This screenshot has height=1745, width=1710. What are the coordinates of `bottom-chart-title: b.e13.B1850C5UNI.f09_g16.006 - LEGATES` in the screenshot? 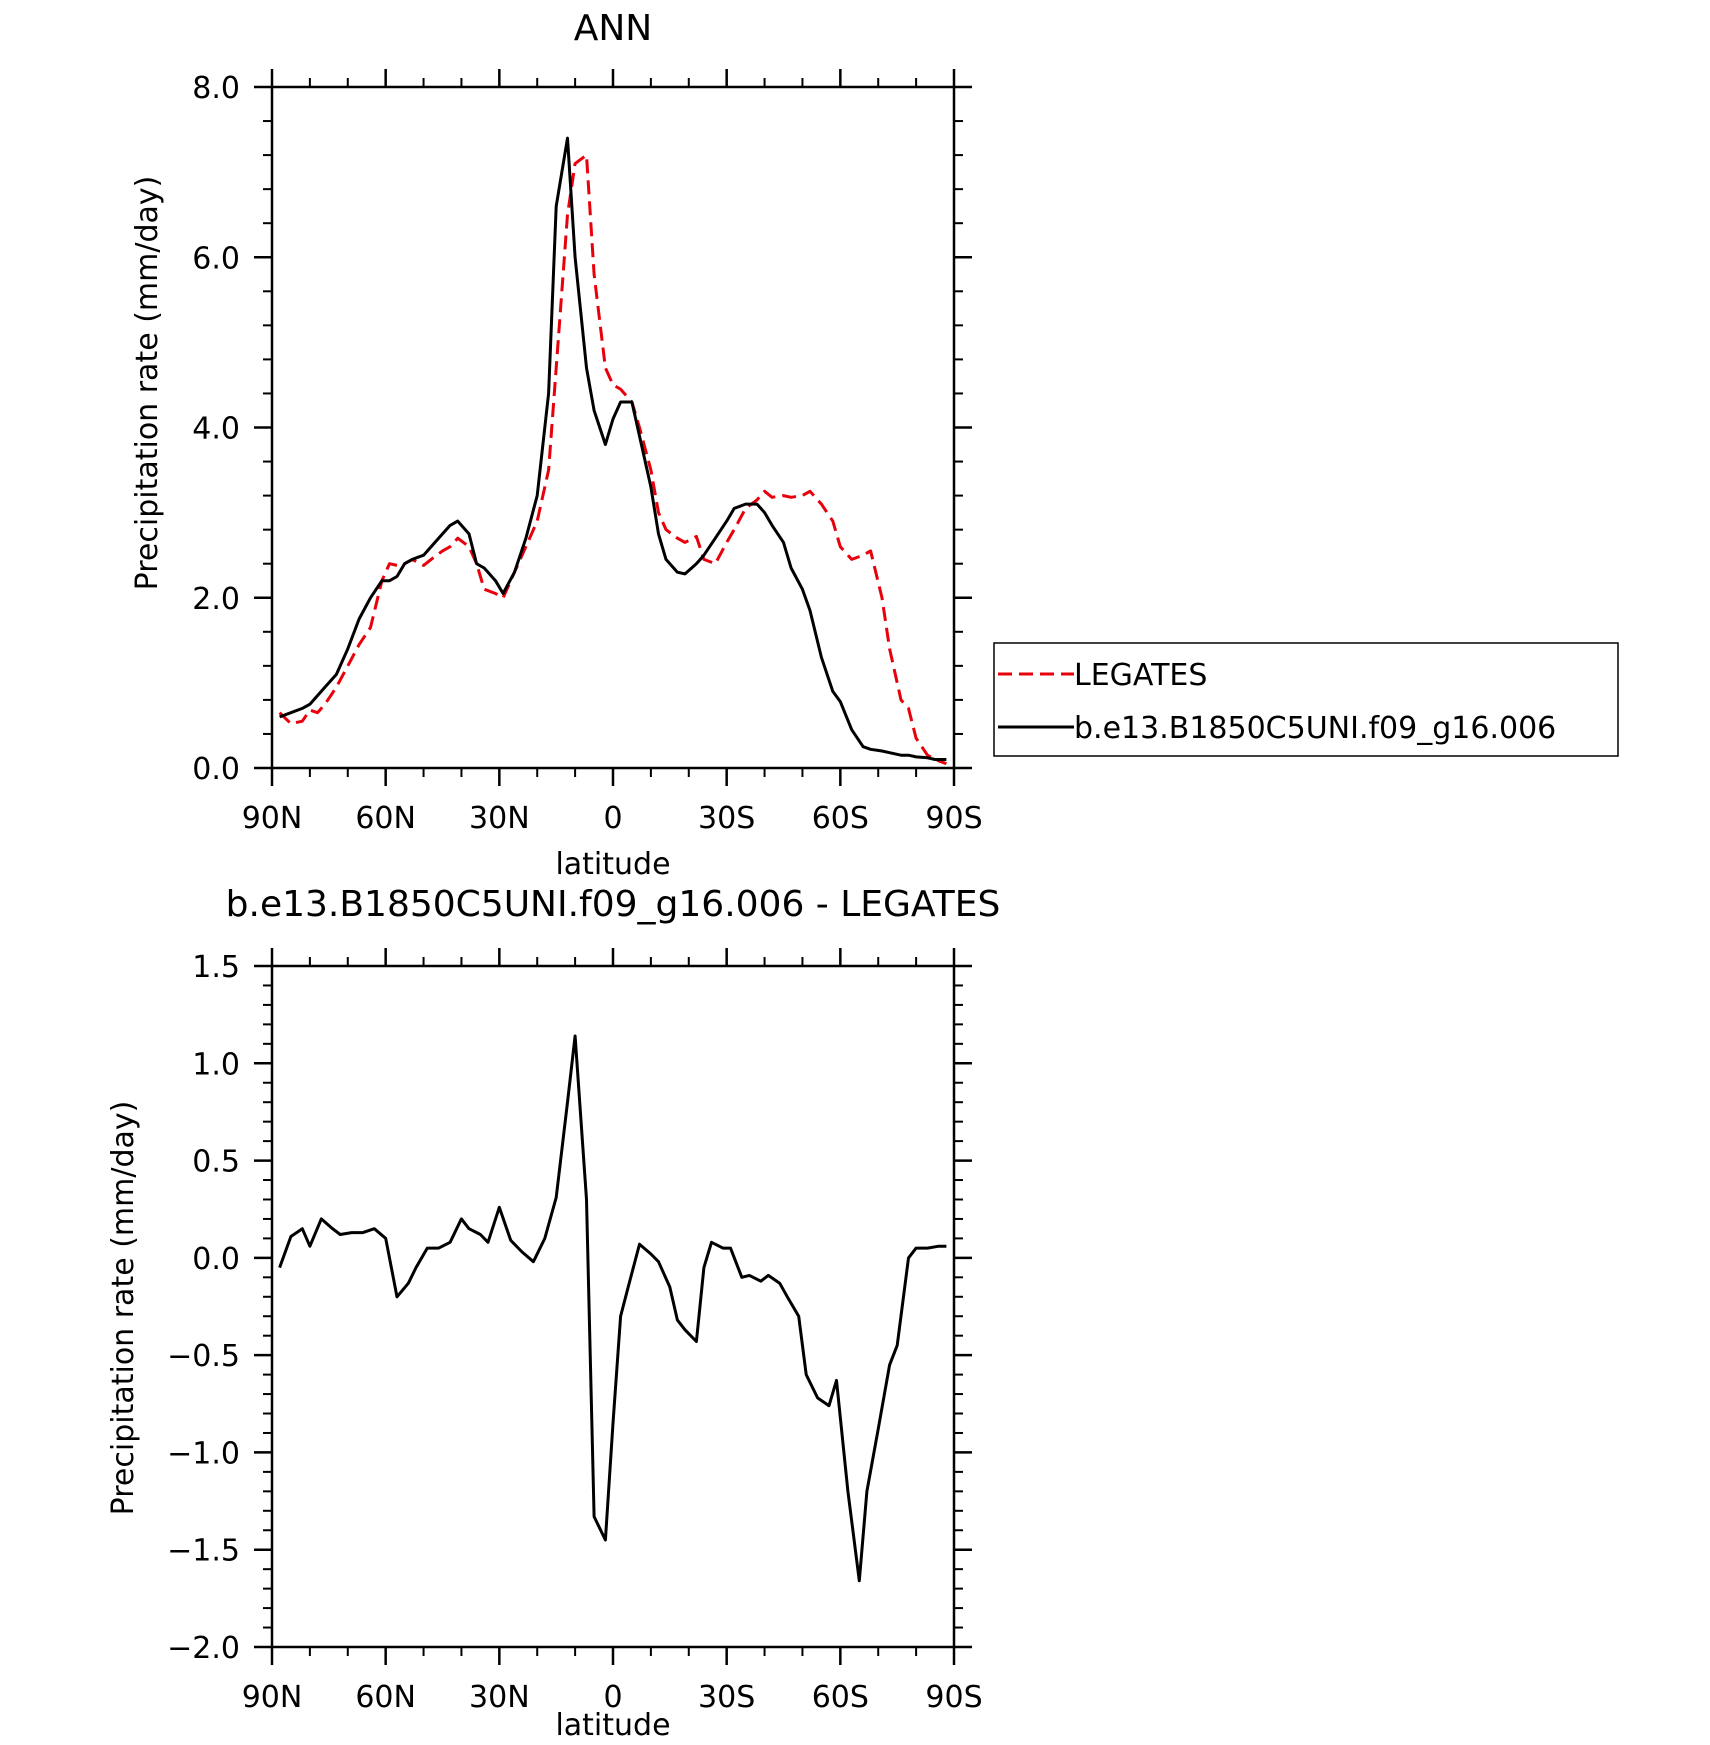 It's located at (613, 904).